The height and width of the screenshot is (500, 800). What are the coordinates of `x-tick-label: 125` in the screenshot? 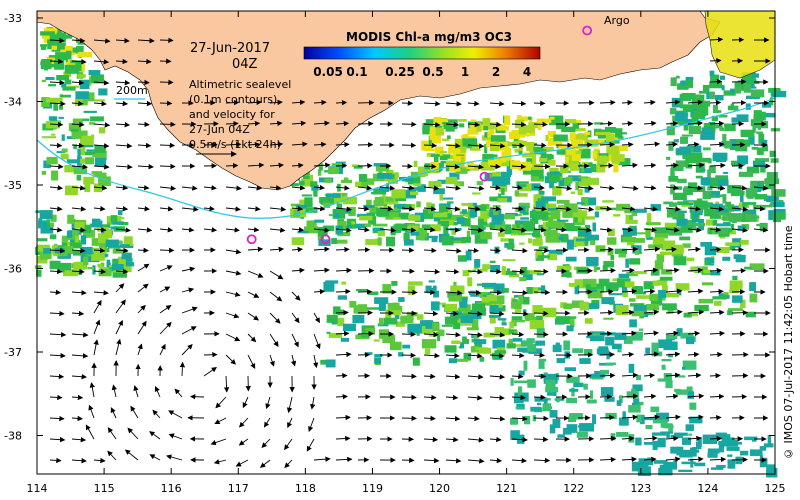 It's located at (775, 488).